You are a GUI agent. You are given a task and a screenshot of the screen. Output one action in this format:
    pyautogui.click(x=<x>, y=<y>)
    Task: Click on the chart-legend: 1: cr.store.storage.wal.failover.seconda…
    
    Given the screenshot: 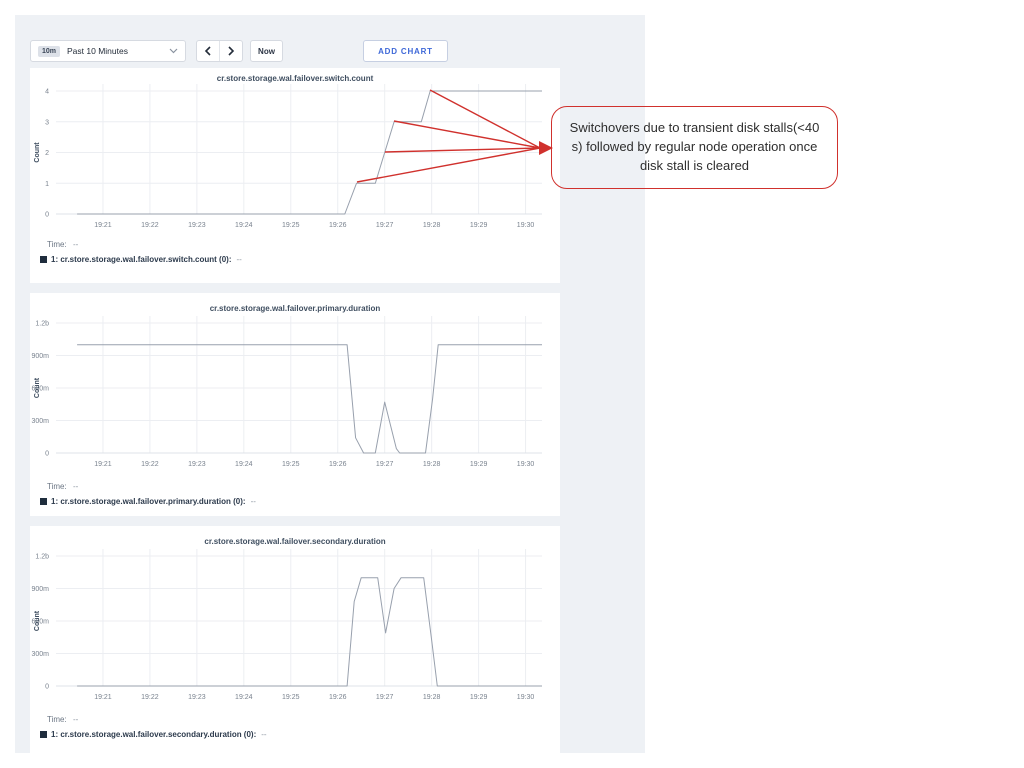 What is the action you would take?
    pyautogui.click(x=300, y=734)
    